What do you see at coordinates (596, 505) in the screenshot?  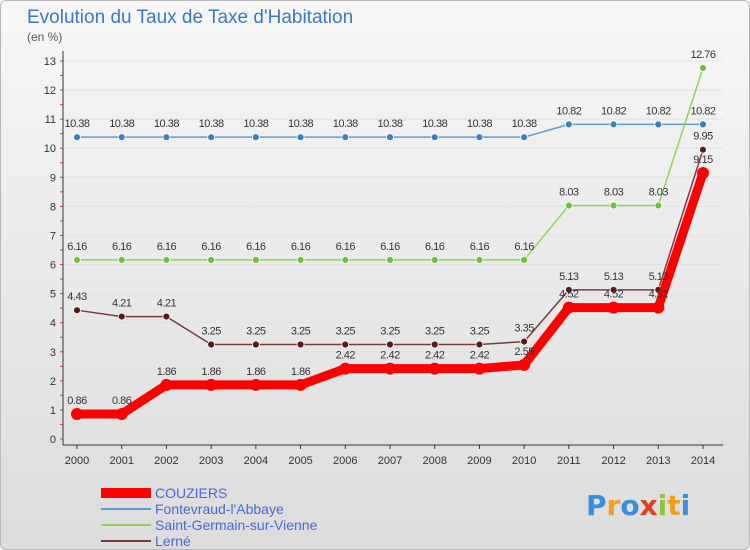 I see `logo-letter: P` at bounding box center [596, 505].